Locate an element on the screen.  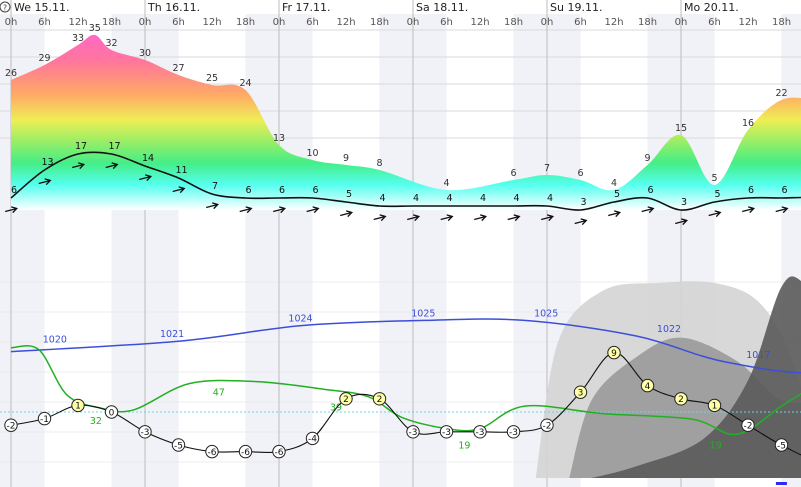
gust-value-label: 6 is located at coordinates (513, 173).